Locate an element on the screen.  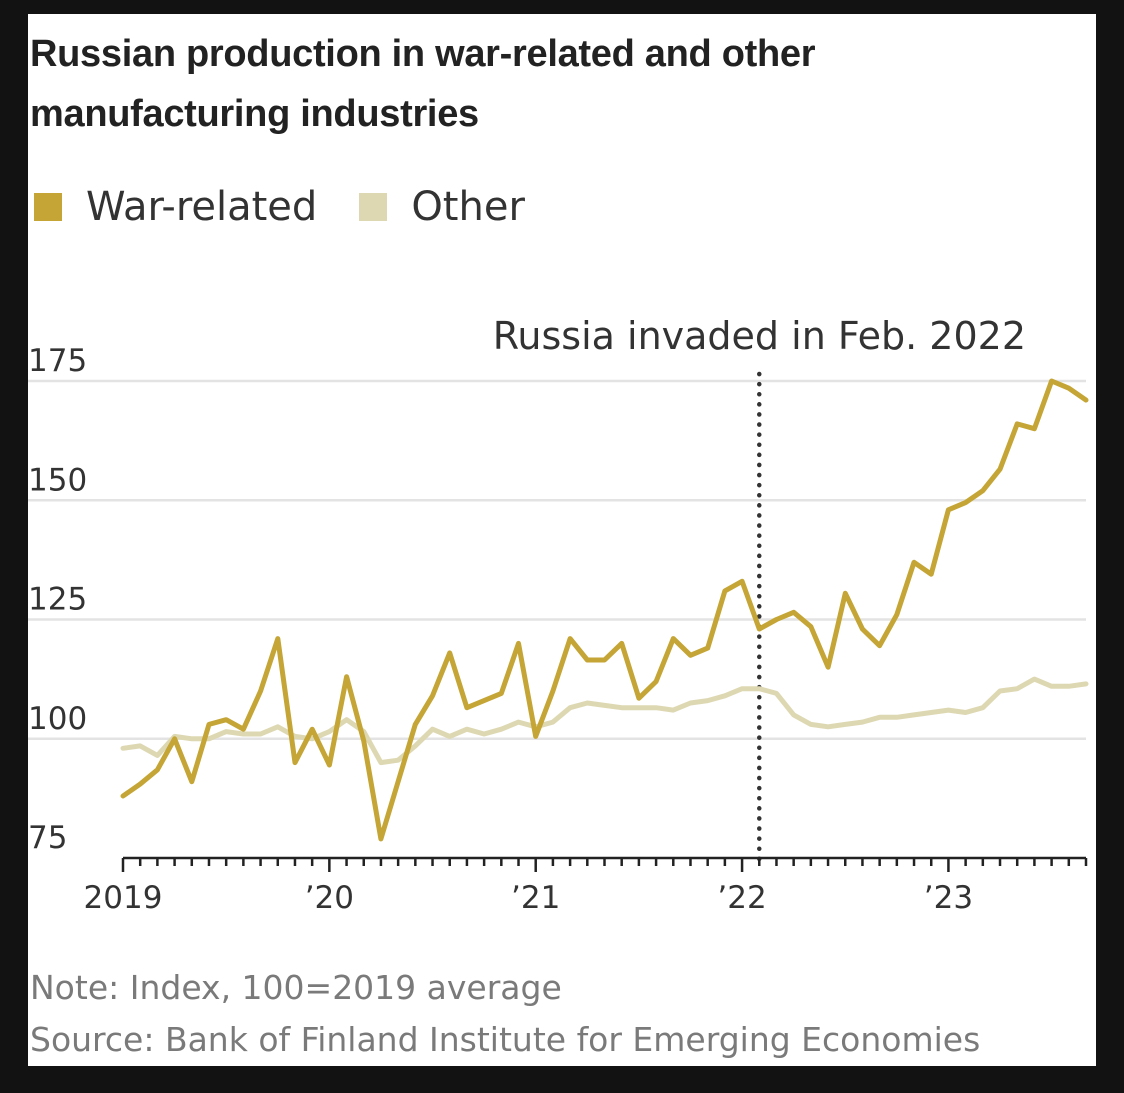
legend: War-related Other is located at coordinates (294, 207).